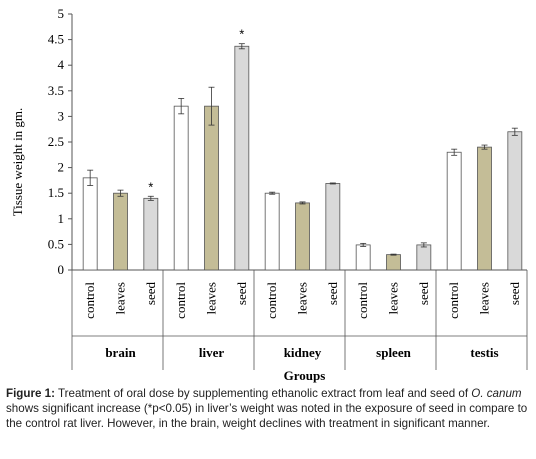  I want to click on x-axis-title: Groups, so click(305, 375).